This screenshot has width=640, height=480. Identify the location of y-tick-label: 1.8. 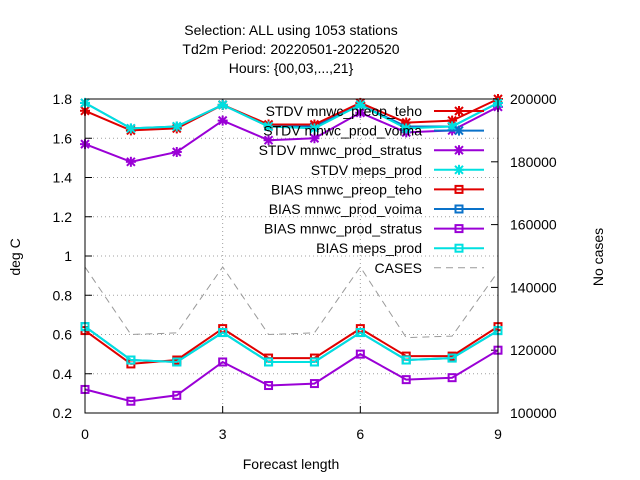
(63, 99).